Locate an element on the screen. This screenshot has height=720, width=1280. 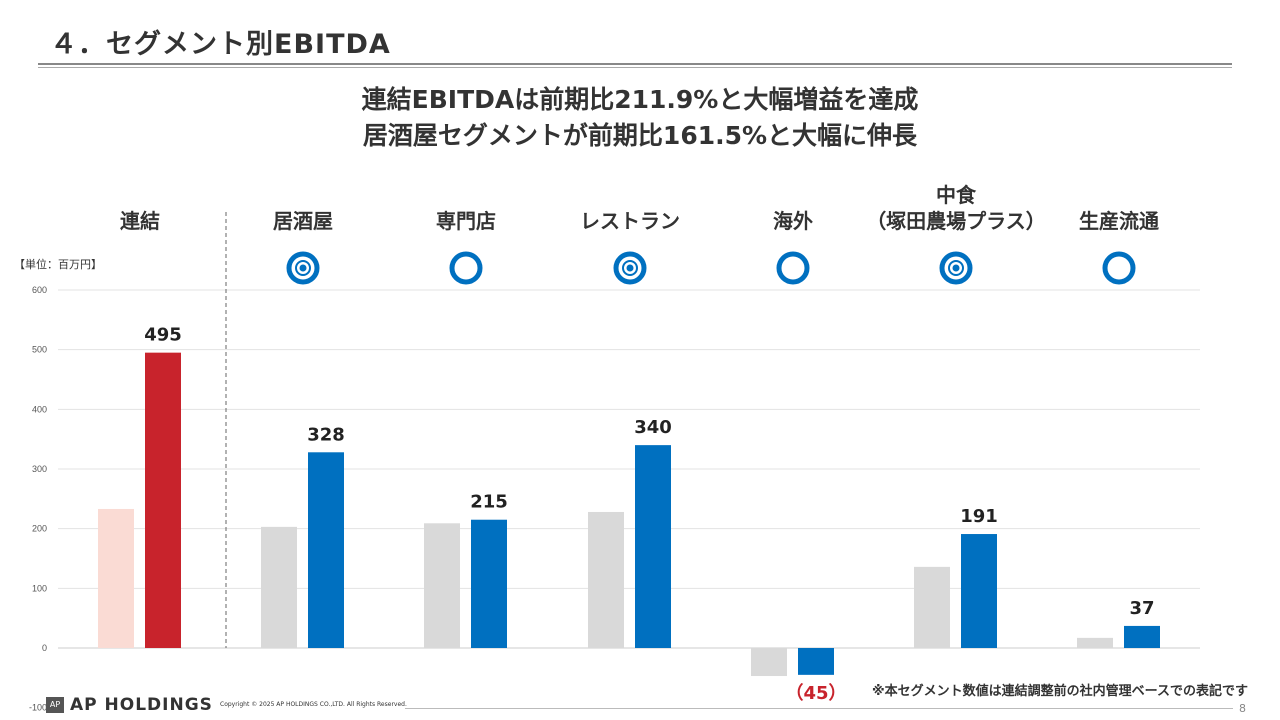
headline-1: 連結EBITDAは前期比211.9%と大幅増益を達成 is located at coordinates (640, 99).